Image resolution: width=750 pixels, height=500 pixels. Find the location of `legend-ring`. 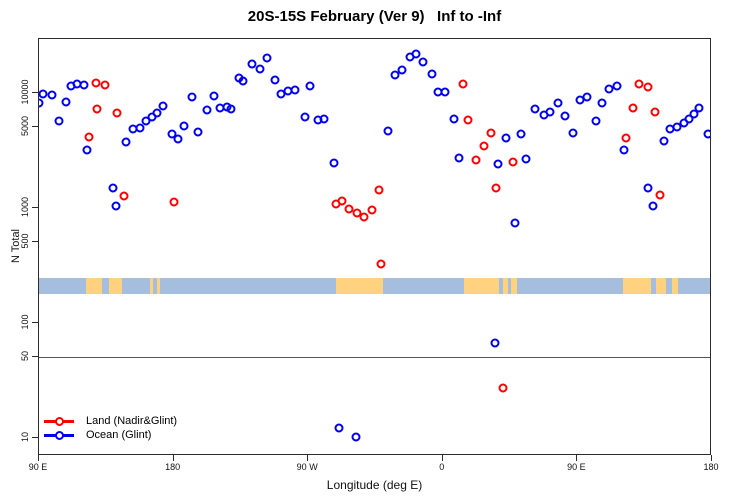

legend-ring is located at coordinates (59, 435).